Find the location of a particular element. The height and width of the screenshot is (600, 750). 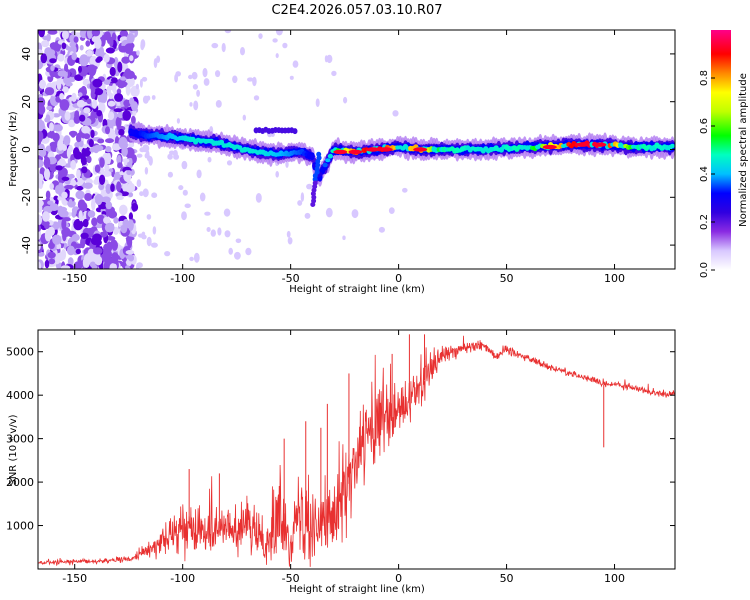

y-tick-label: 0 is located at coordinates (26, 149).